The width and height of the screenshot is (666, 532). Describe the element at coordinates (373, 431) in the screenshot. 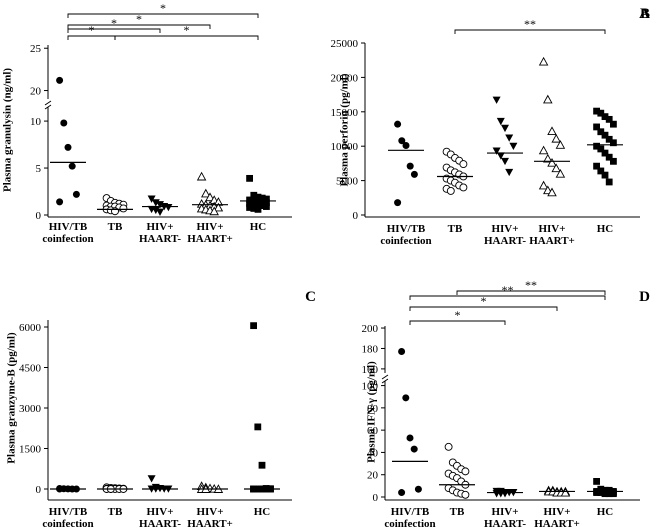

I see `y-tick-label: 60` at that location.